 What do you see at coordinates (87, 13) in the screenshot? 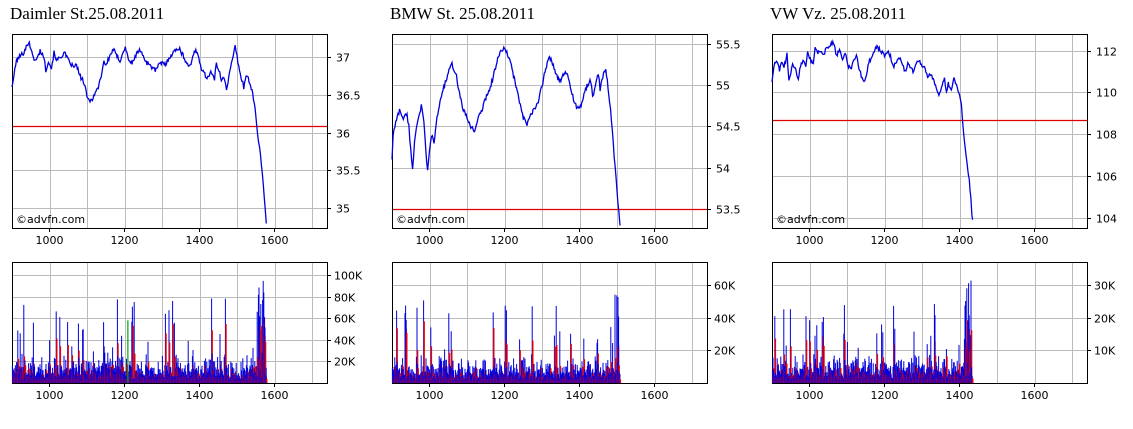
I see `chart-title-daimler: Daimler St.25.08.2011` at bounding box center [87, 13].